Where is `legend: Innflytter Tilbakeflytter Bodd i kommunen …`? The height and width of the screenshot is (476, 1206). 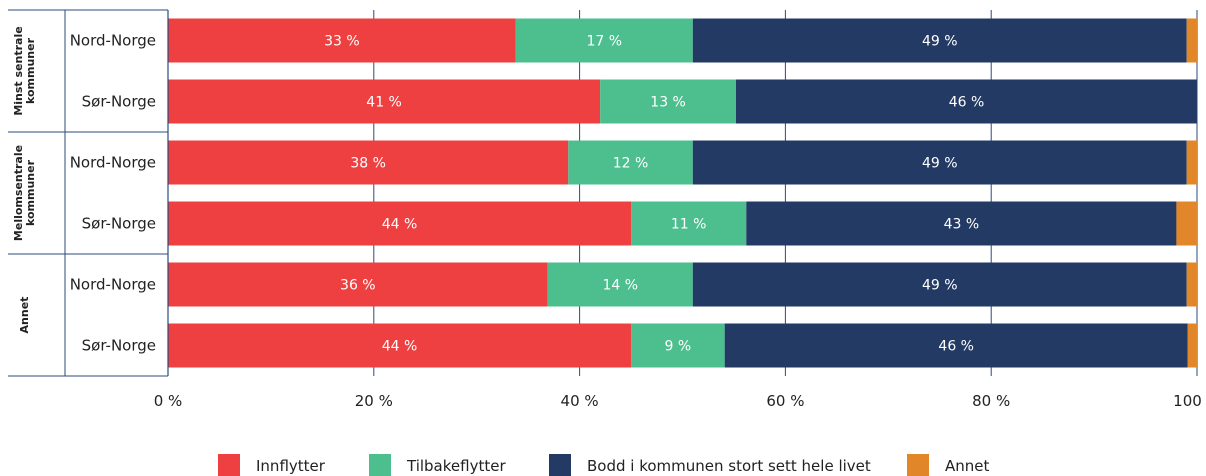
legend: Innflytter Tilbakeflytter Bodd i kommunen … is located at coordinates (604, 465).